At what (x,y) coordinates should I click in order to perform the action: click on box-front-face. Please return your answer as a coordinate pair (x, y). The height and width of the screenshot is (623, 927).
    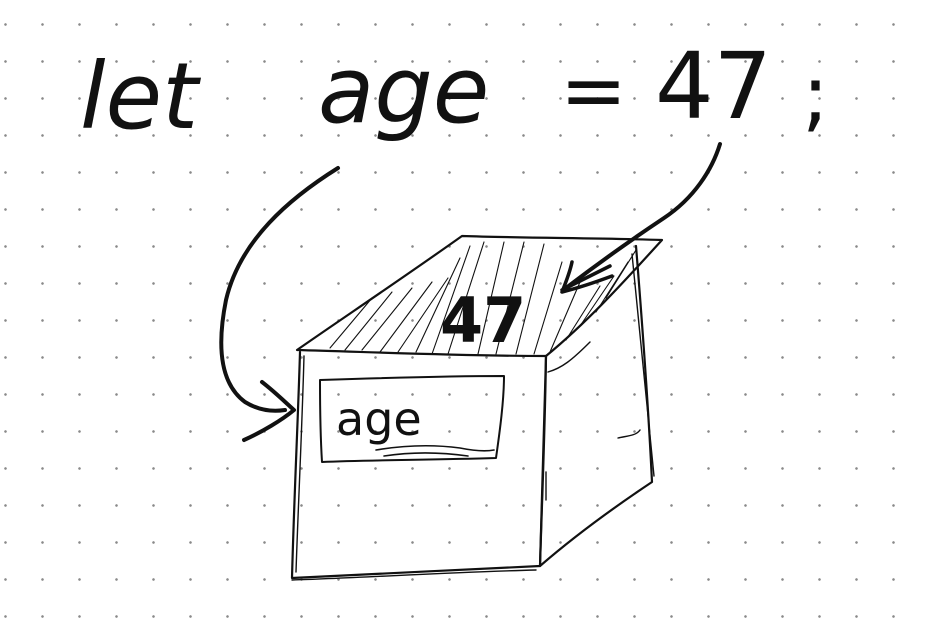
    Looking at the image, I should click on (419, 465).